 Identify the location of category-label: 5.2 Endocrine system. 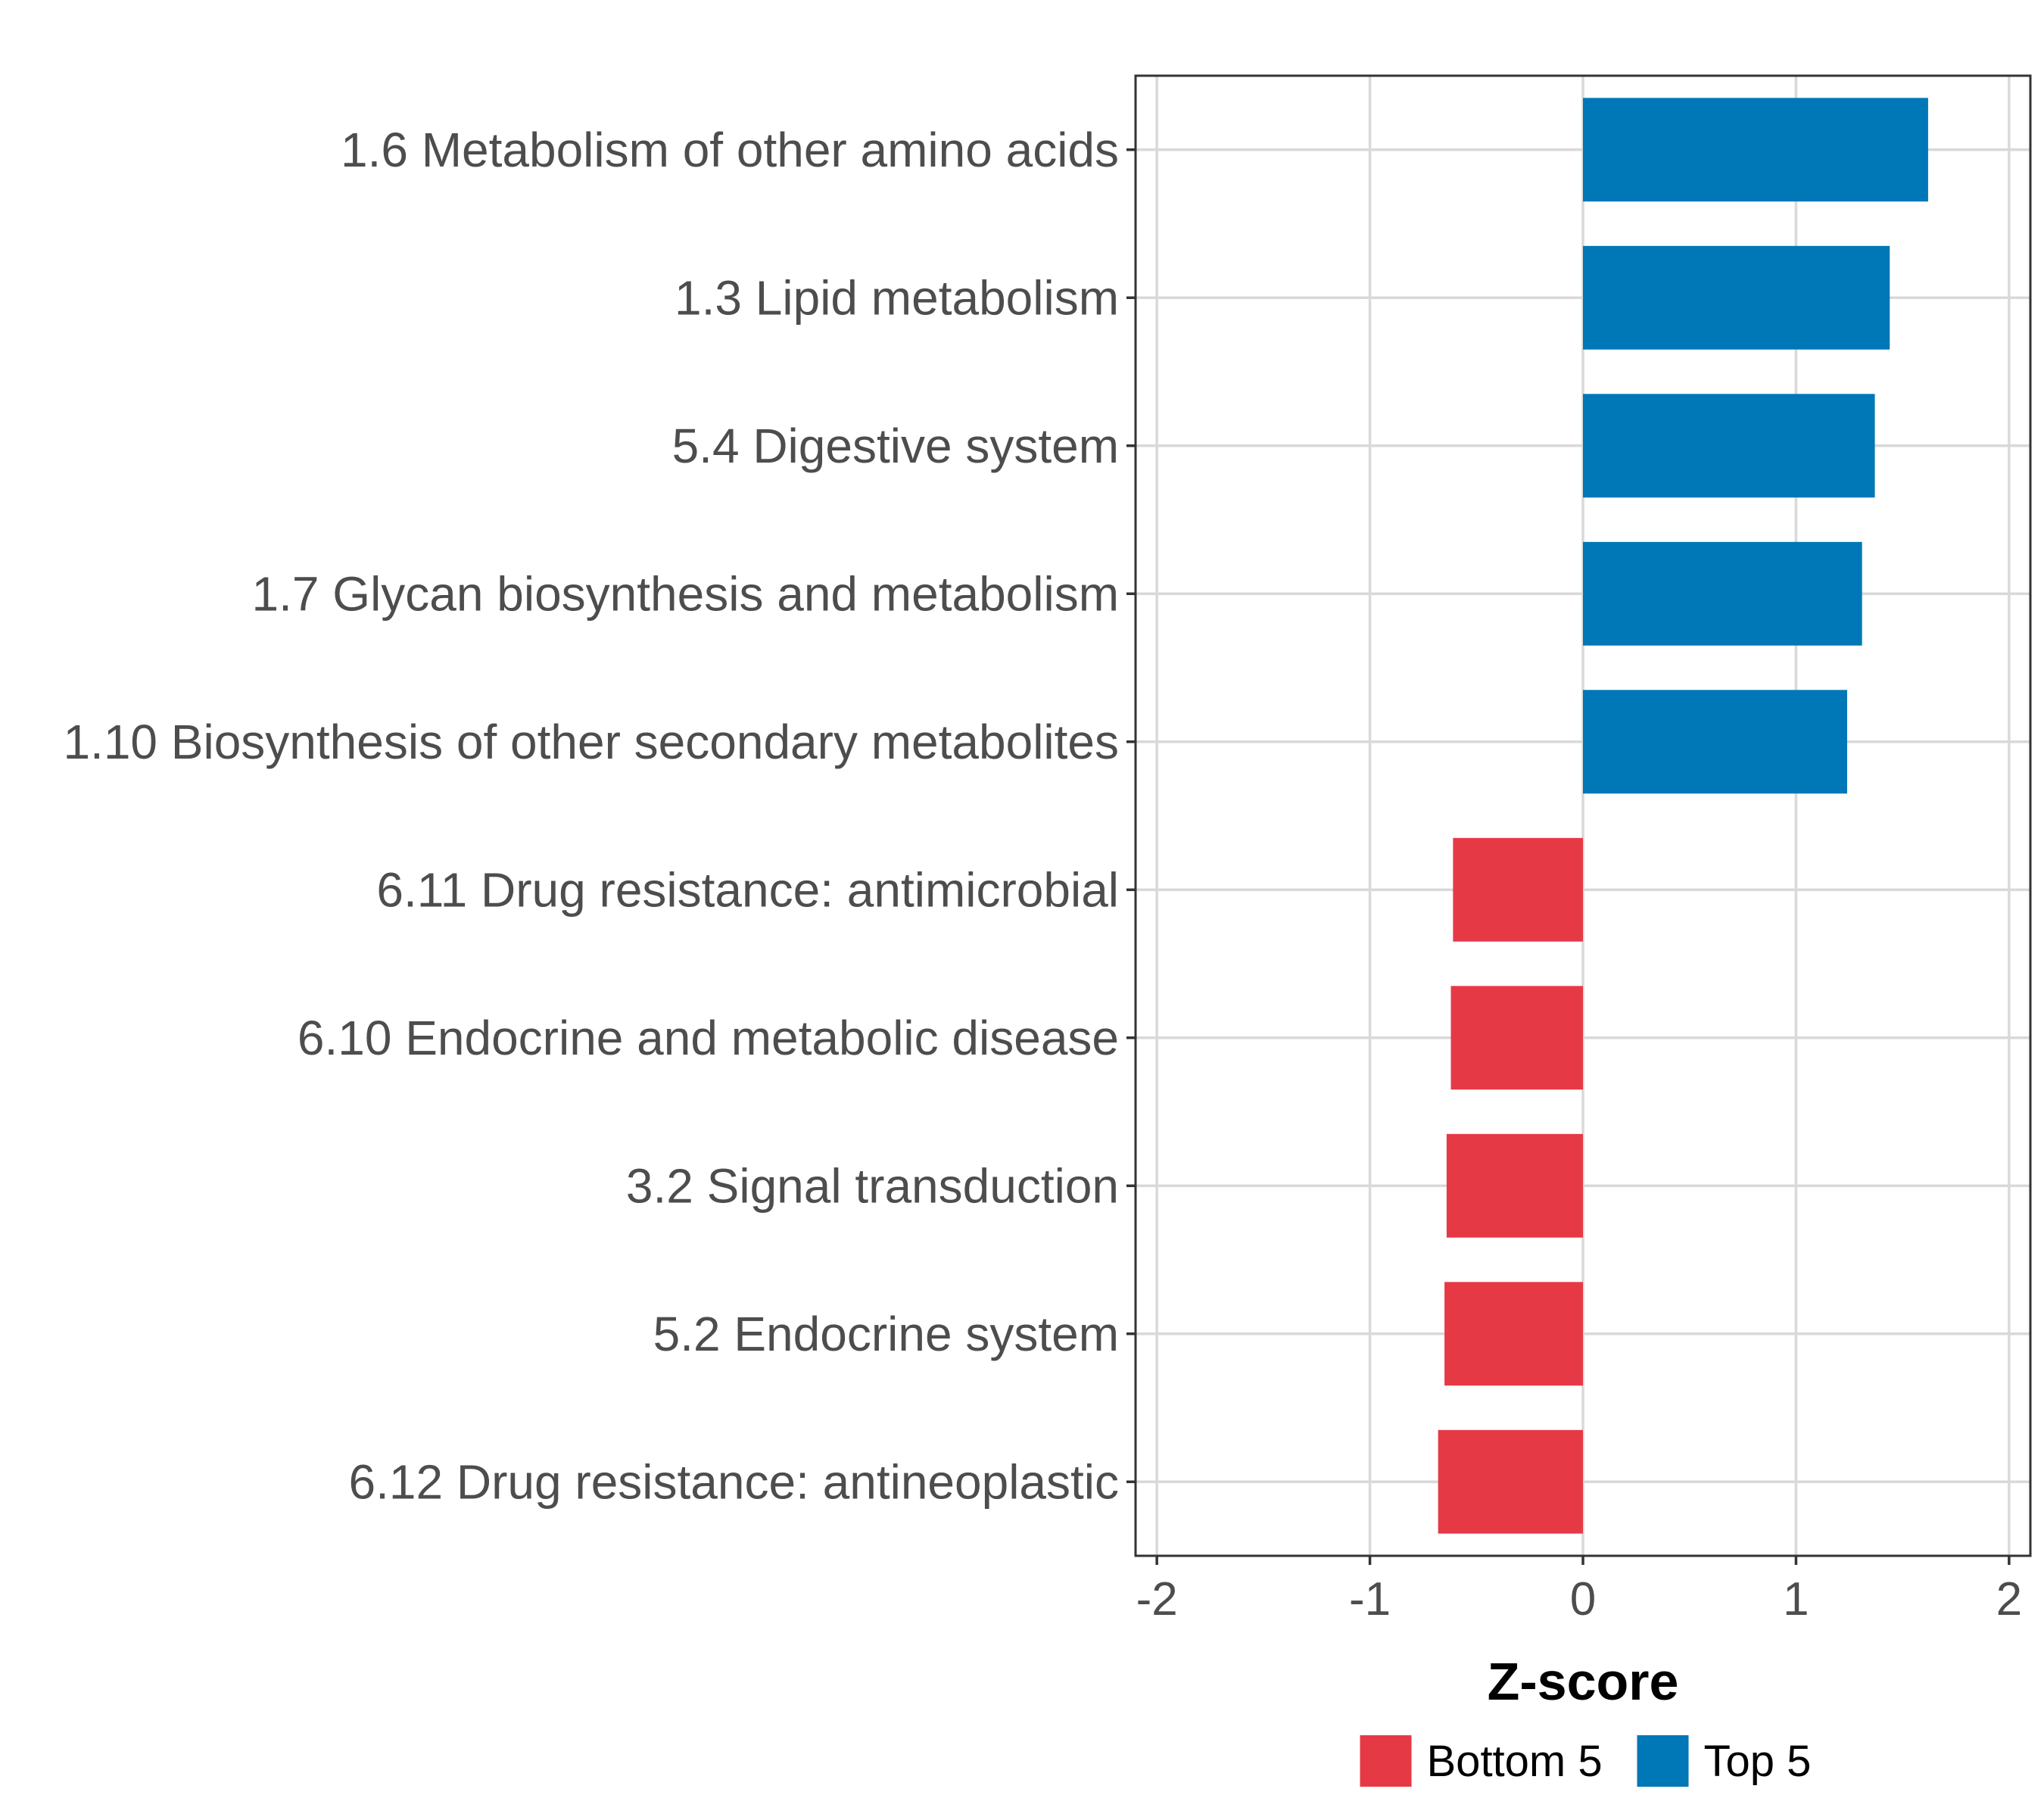
(886, 1334).